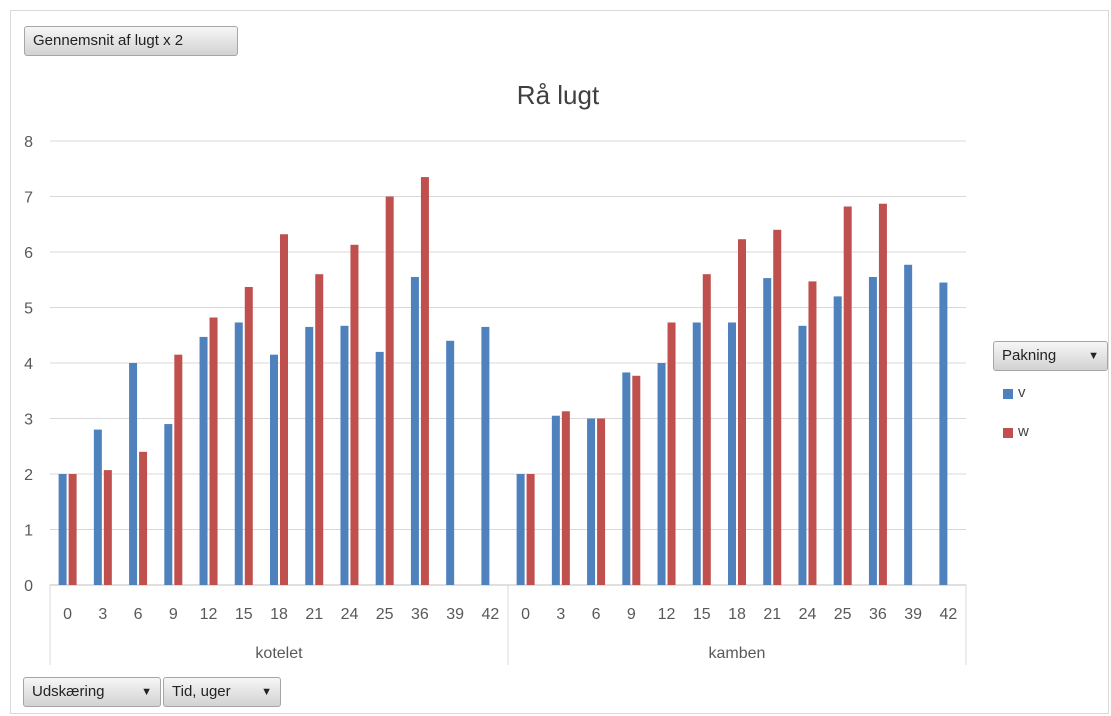 This screenshot has width=1111, height=716. What do you see at coordinates (28, 420) in the screenshot?
I see `y-tick-label: 3` at bounding box center [28, 420].